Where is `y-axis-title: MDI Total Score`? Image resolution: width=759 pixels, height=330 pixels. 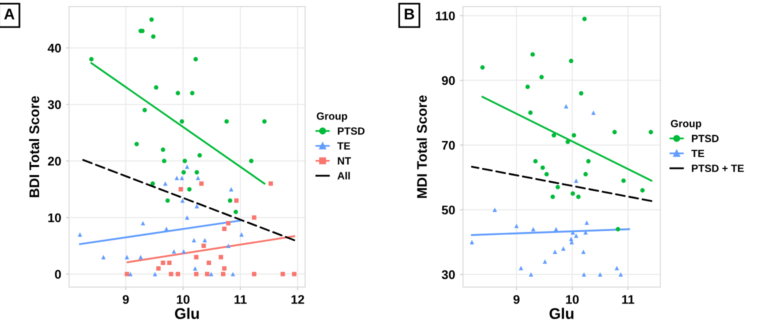
y-axis-title: MDI Total Score is located at coordinates (421, 146).